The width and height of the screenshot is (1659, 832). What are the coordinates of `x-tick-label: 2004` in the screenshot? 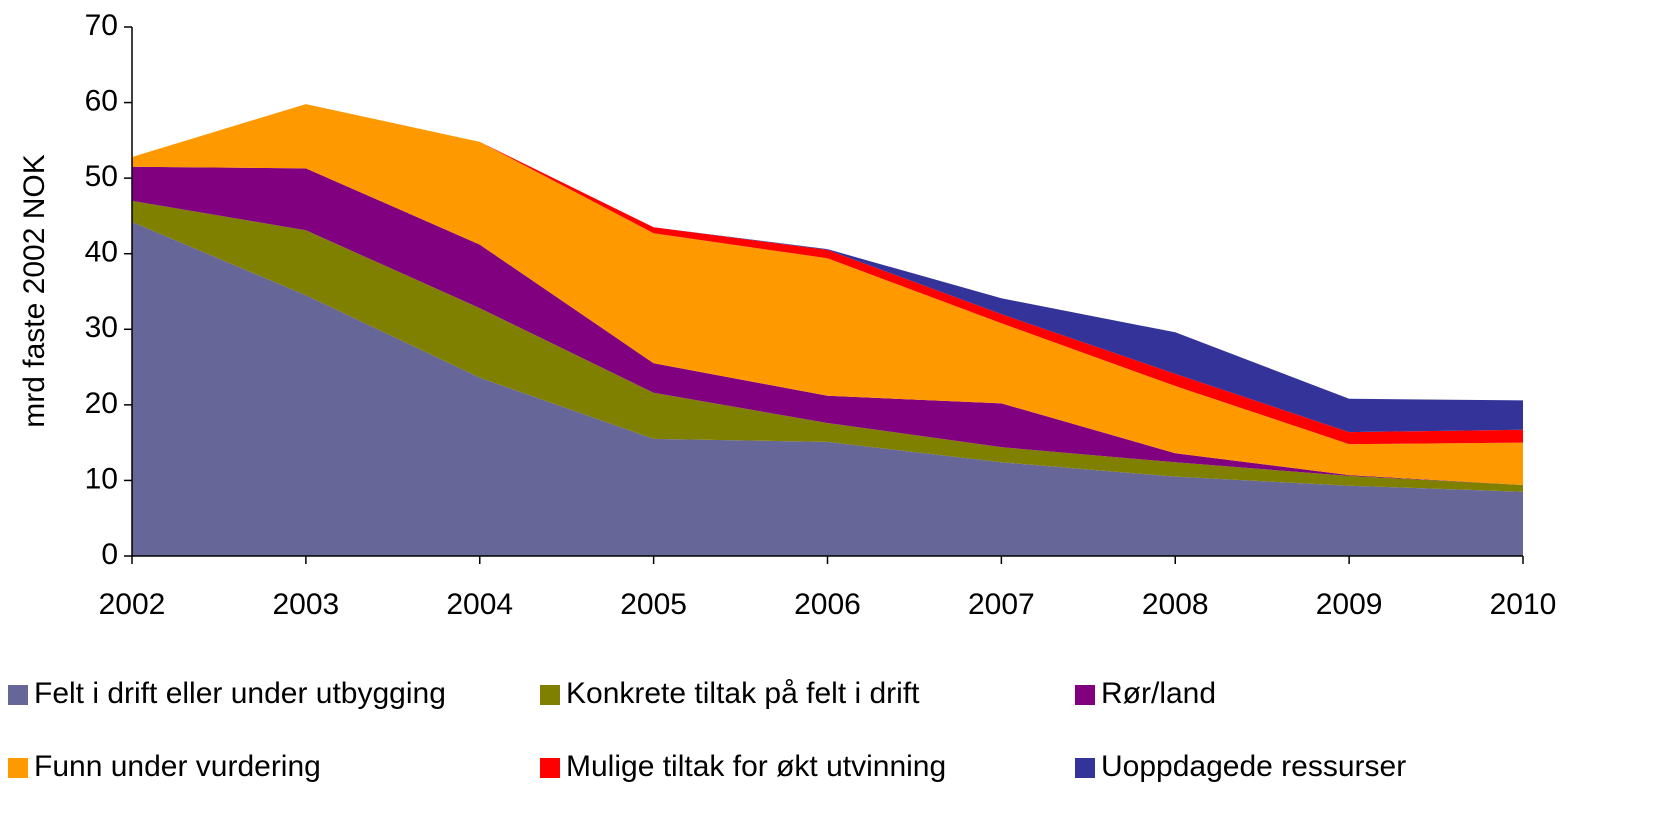 It's located at (479, 604).